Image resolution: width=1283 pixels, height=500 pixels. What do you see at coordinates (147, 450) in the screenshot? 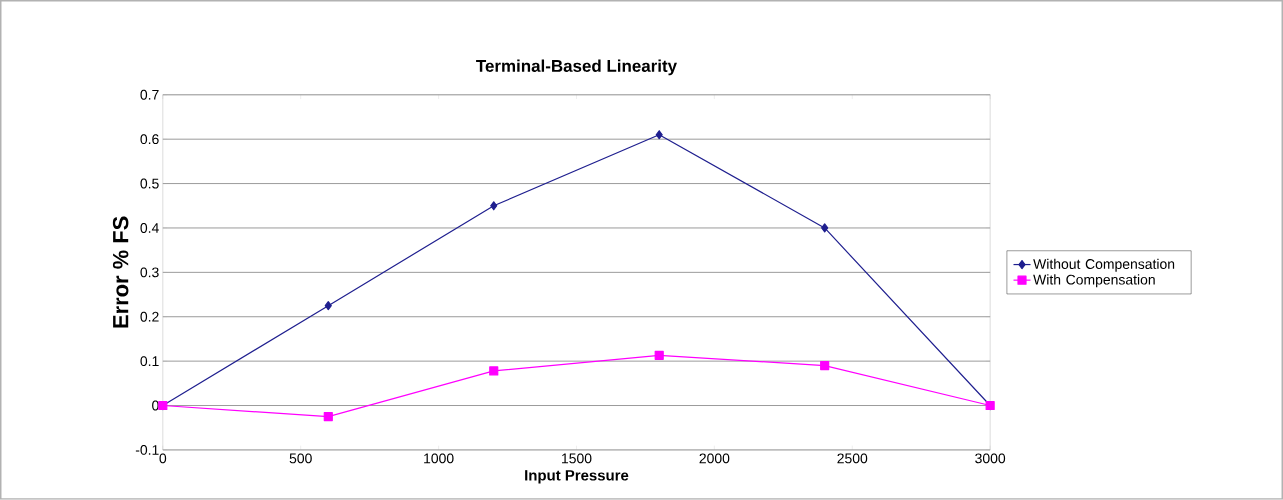
I see `y-tick-label: -0.1` at bounding box center [147, 450].